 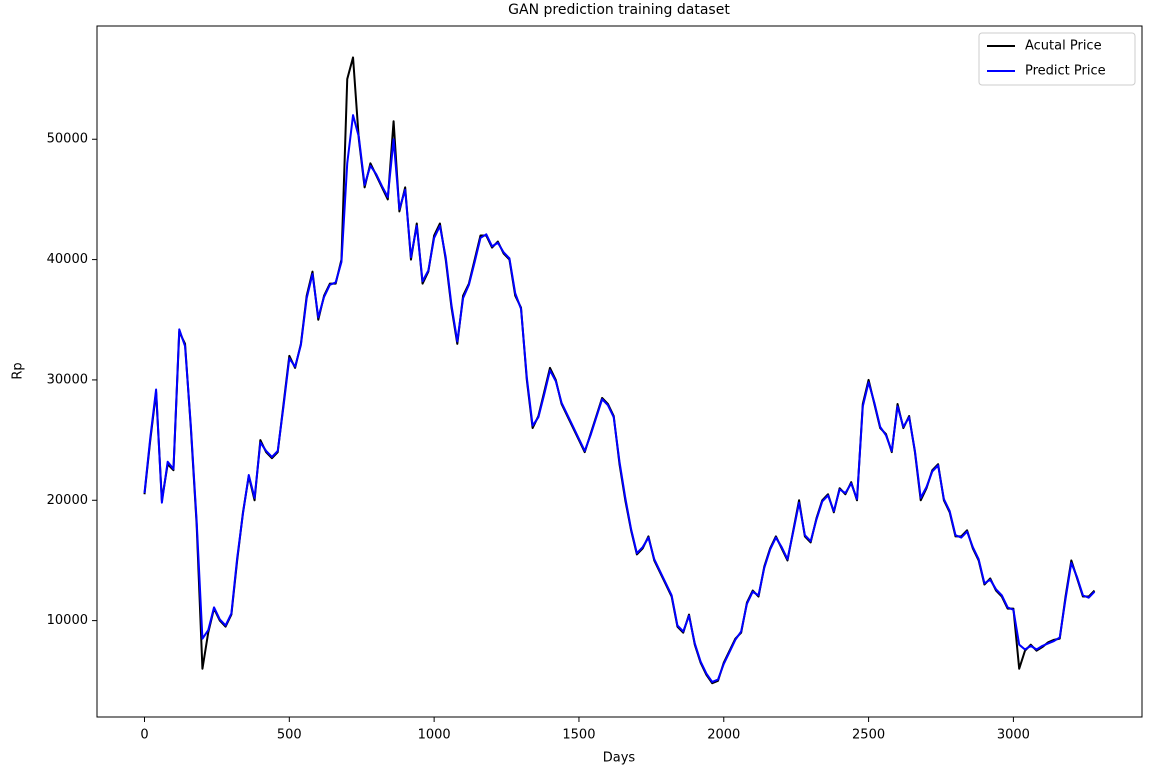 What do you see at coordinates (1013, 735) in the screenshot?
I see `x-tick-label: 3000` at bounding box center [1013, 735].